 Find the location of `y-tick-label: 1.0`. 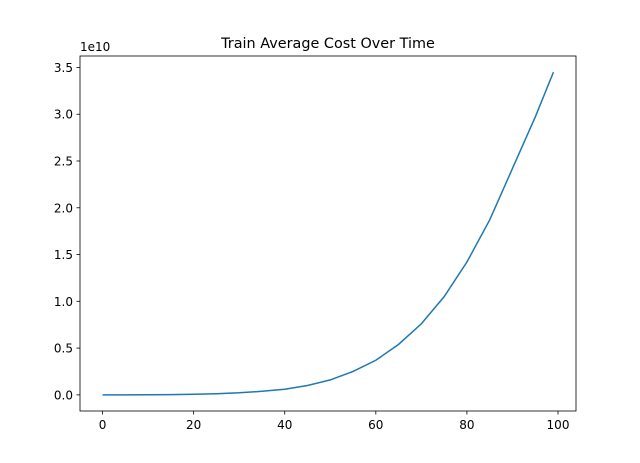

y-tick-label: 1.0 is located at coordinates (63, 302).